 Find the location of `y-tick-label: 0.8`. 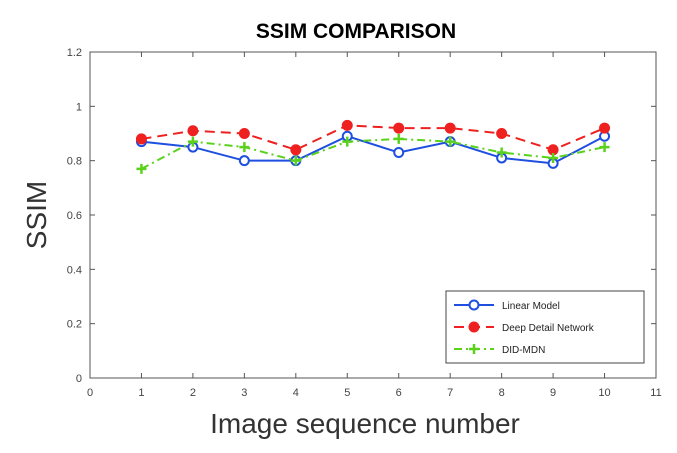

y-tick-label: 0.8 is located at coordinates (74, 162).